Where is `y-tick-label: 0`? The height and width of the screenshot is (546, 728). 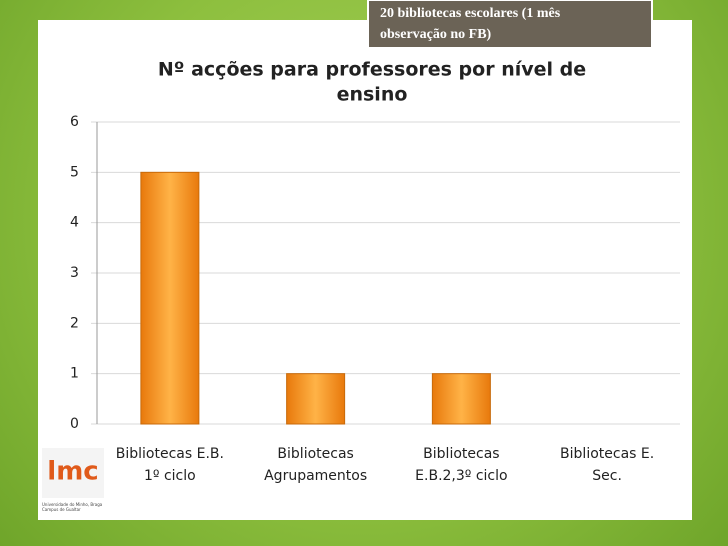
y-tick-label: 0 is located at coordinates (74, 424).